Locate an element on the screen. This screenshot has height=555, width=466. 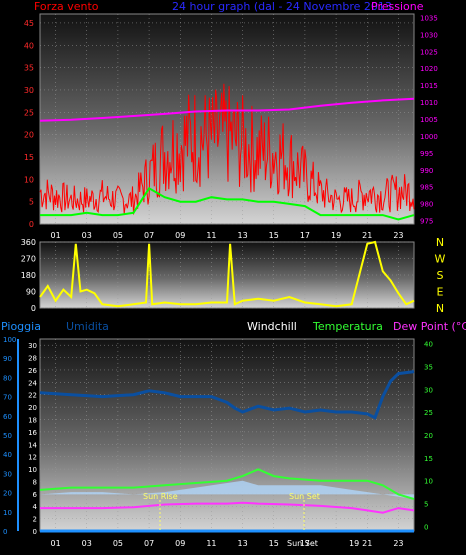
windchill-legend: Windchill is located at coordinates (272, 326).